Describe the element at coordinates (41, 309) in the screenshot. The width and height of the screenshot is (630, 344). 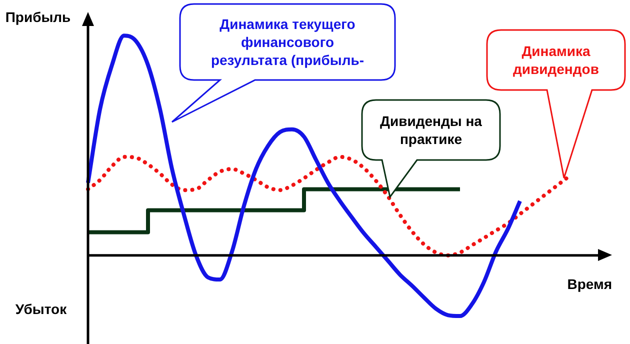
I see `text: Убыток` at that location.